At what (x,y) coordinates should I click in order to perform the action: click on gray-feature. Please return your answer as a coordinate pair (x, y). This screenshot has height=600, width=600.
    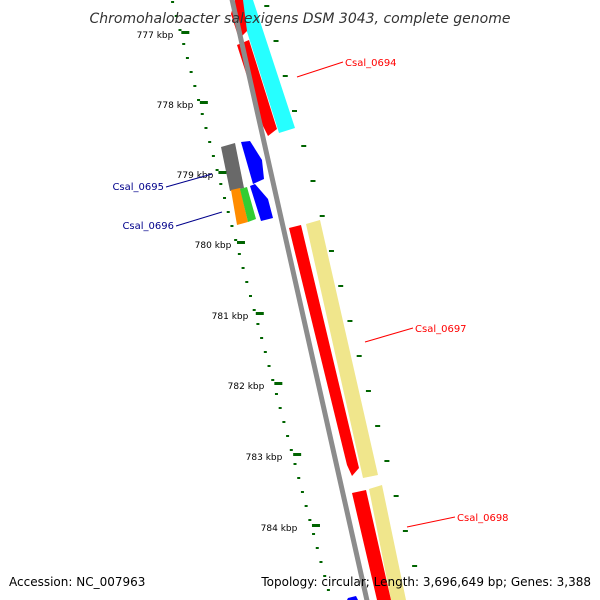
    Looking at the image, I should click on (232, 167).